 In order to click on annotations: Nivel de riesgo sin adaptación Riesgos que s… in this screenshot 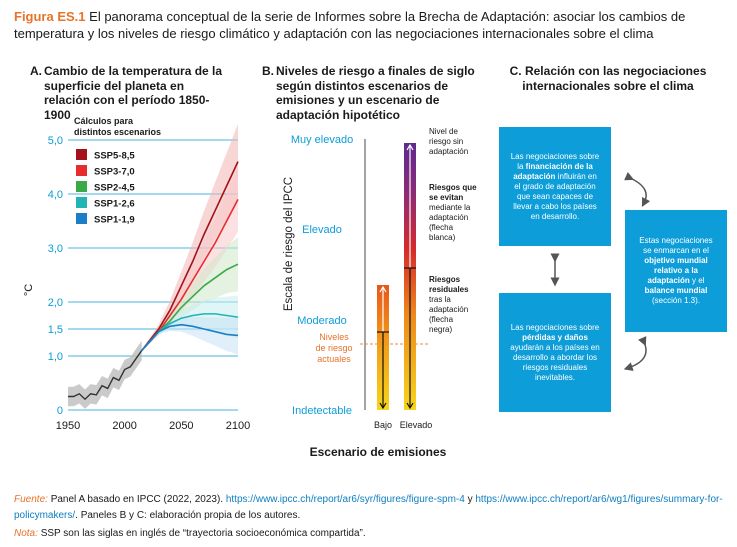, I will do `click(453, 230)`.